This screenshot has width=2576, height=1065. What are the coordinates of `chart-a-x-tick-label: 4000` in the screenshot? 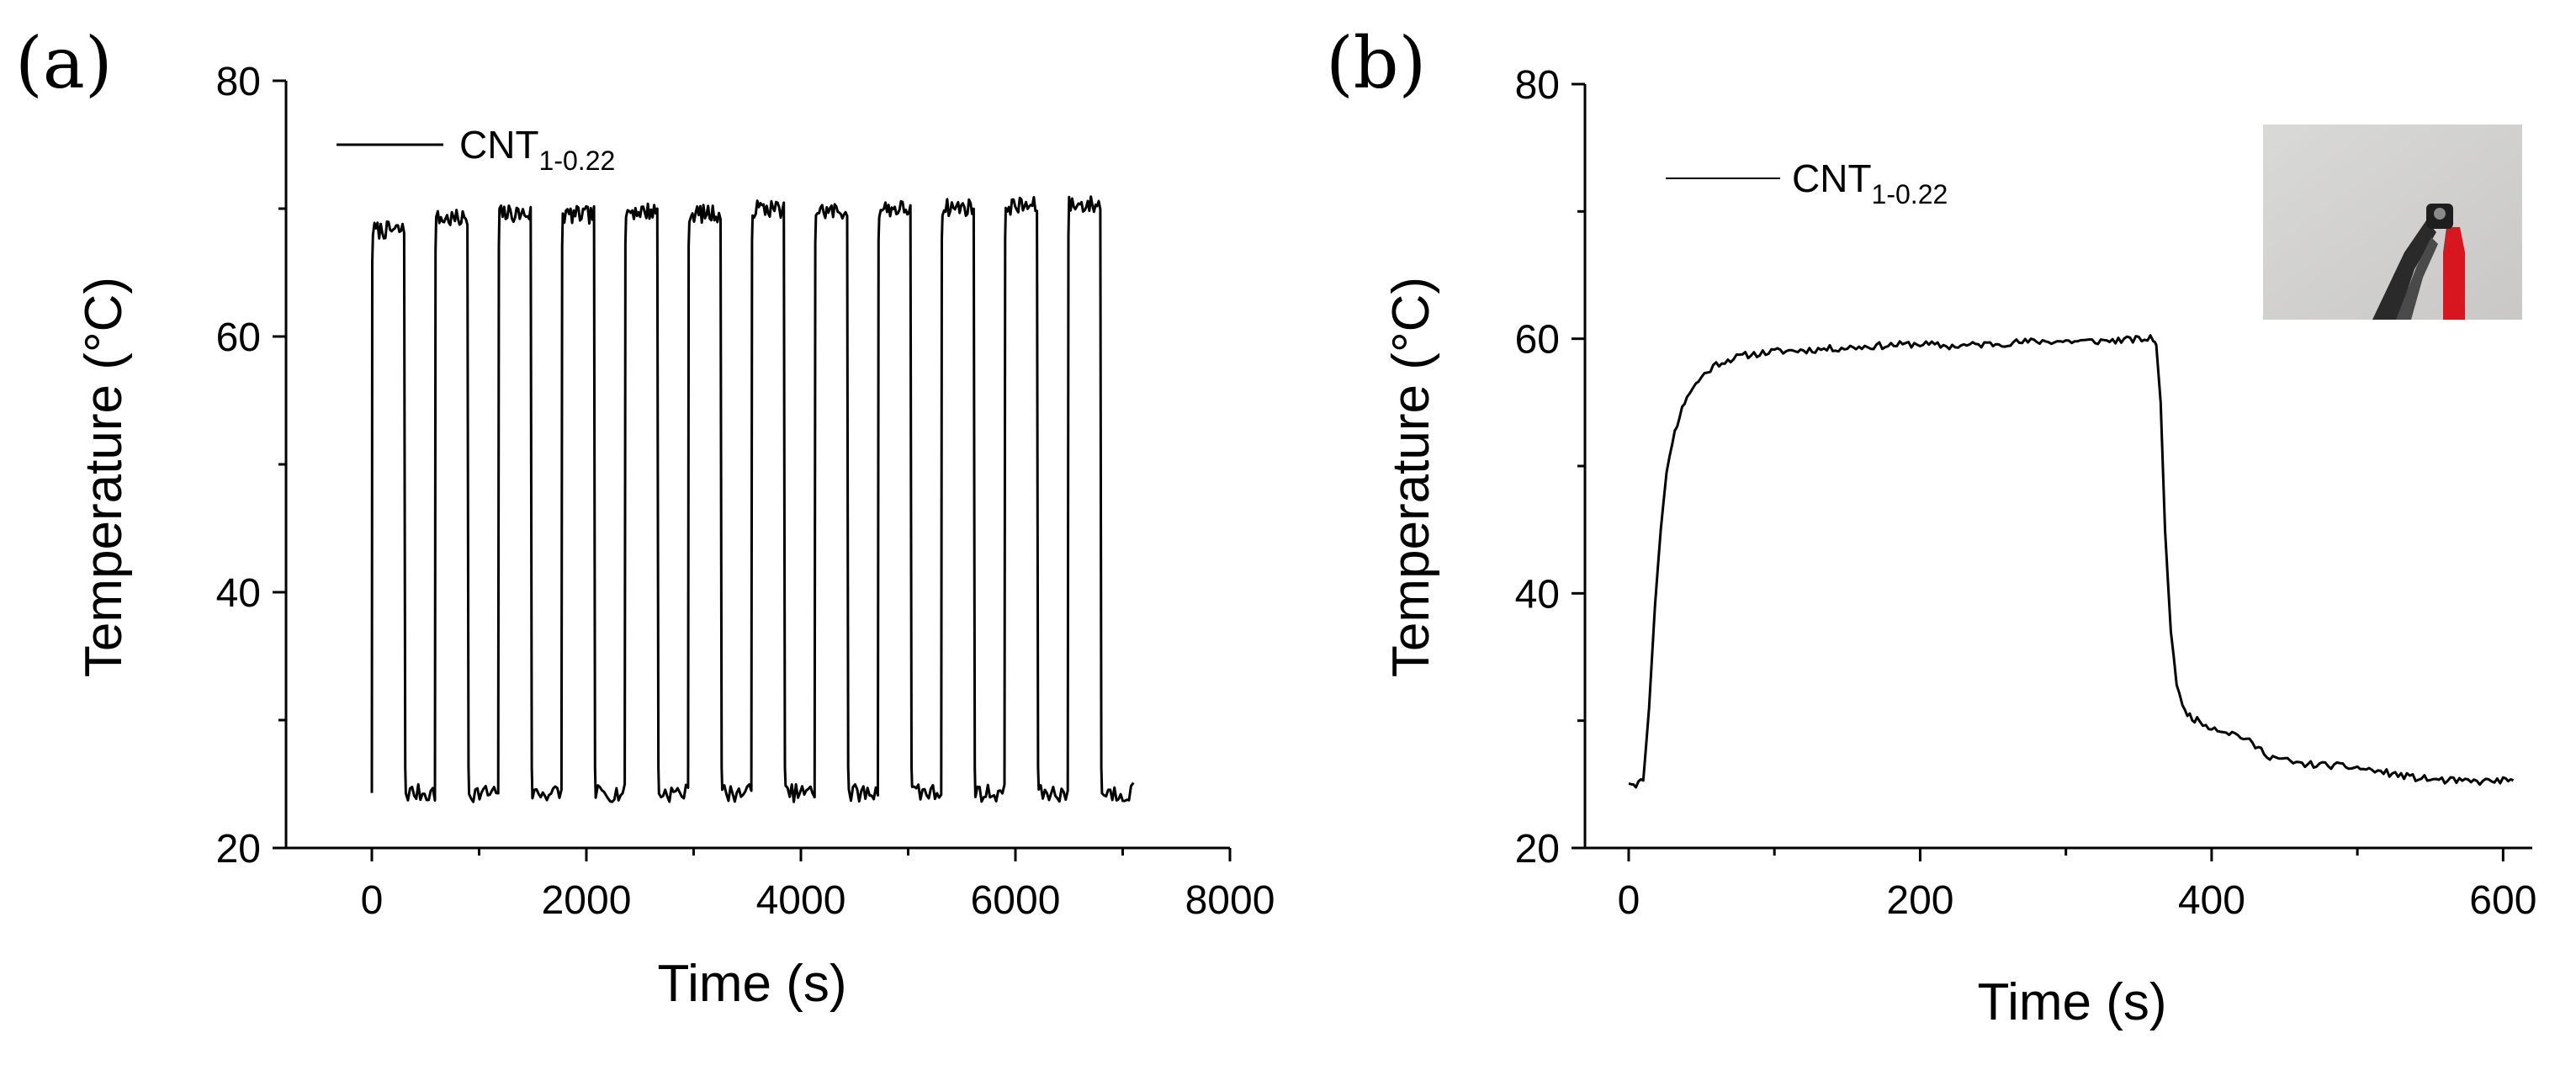 It's located at (801, 900).